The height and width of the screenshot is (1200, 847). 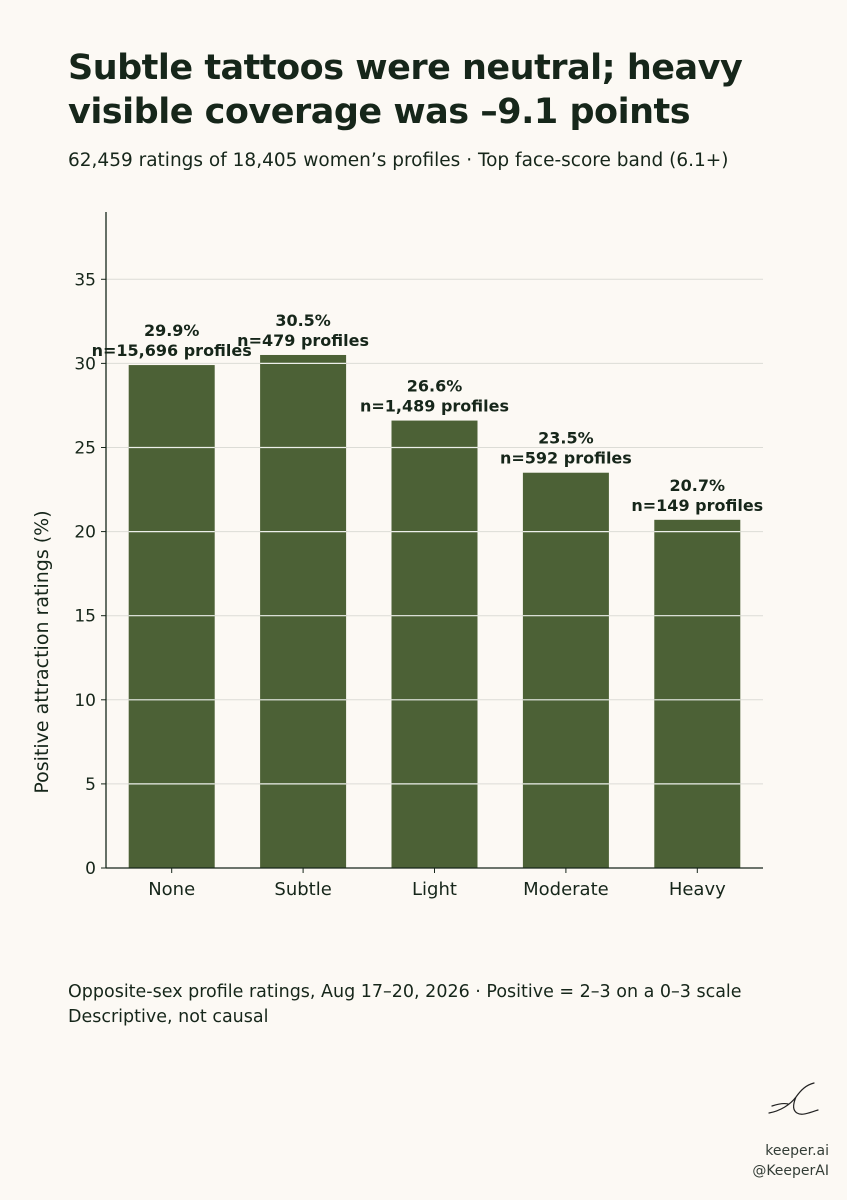 I want to click on y-tick-label: 20, so click(x=85, y=533).